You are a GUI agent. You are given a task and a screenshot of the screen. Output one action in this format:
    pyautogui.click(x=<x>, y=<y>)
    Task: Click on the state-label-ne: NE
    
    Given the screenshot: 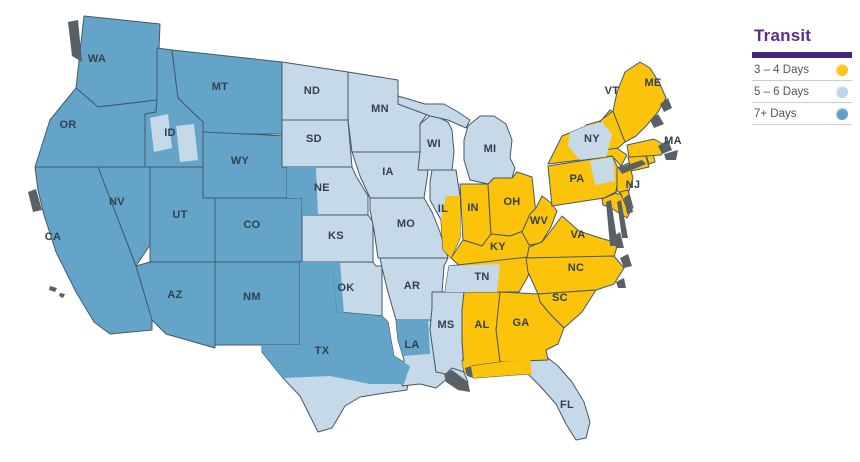 What is the action you would take?
    pyautogui.click(x=322, y=188)
    